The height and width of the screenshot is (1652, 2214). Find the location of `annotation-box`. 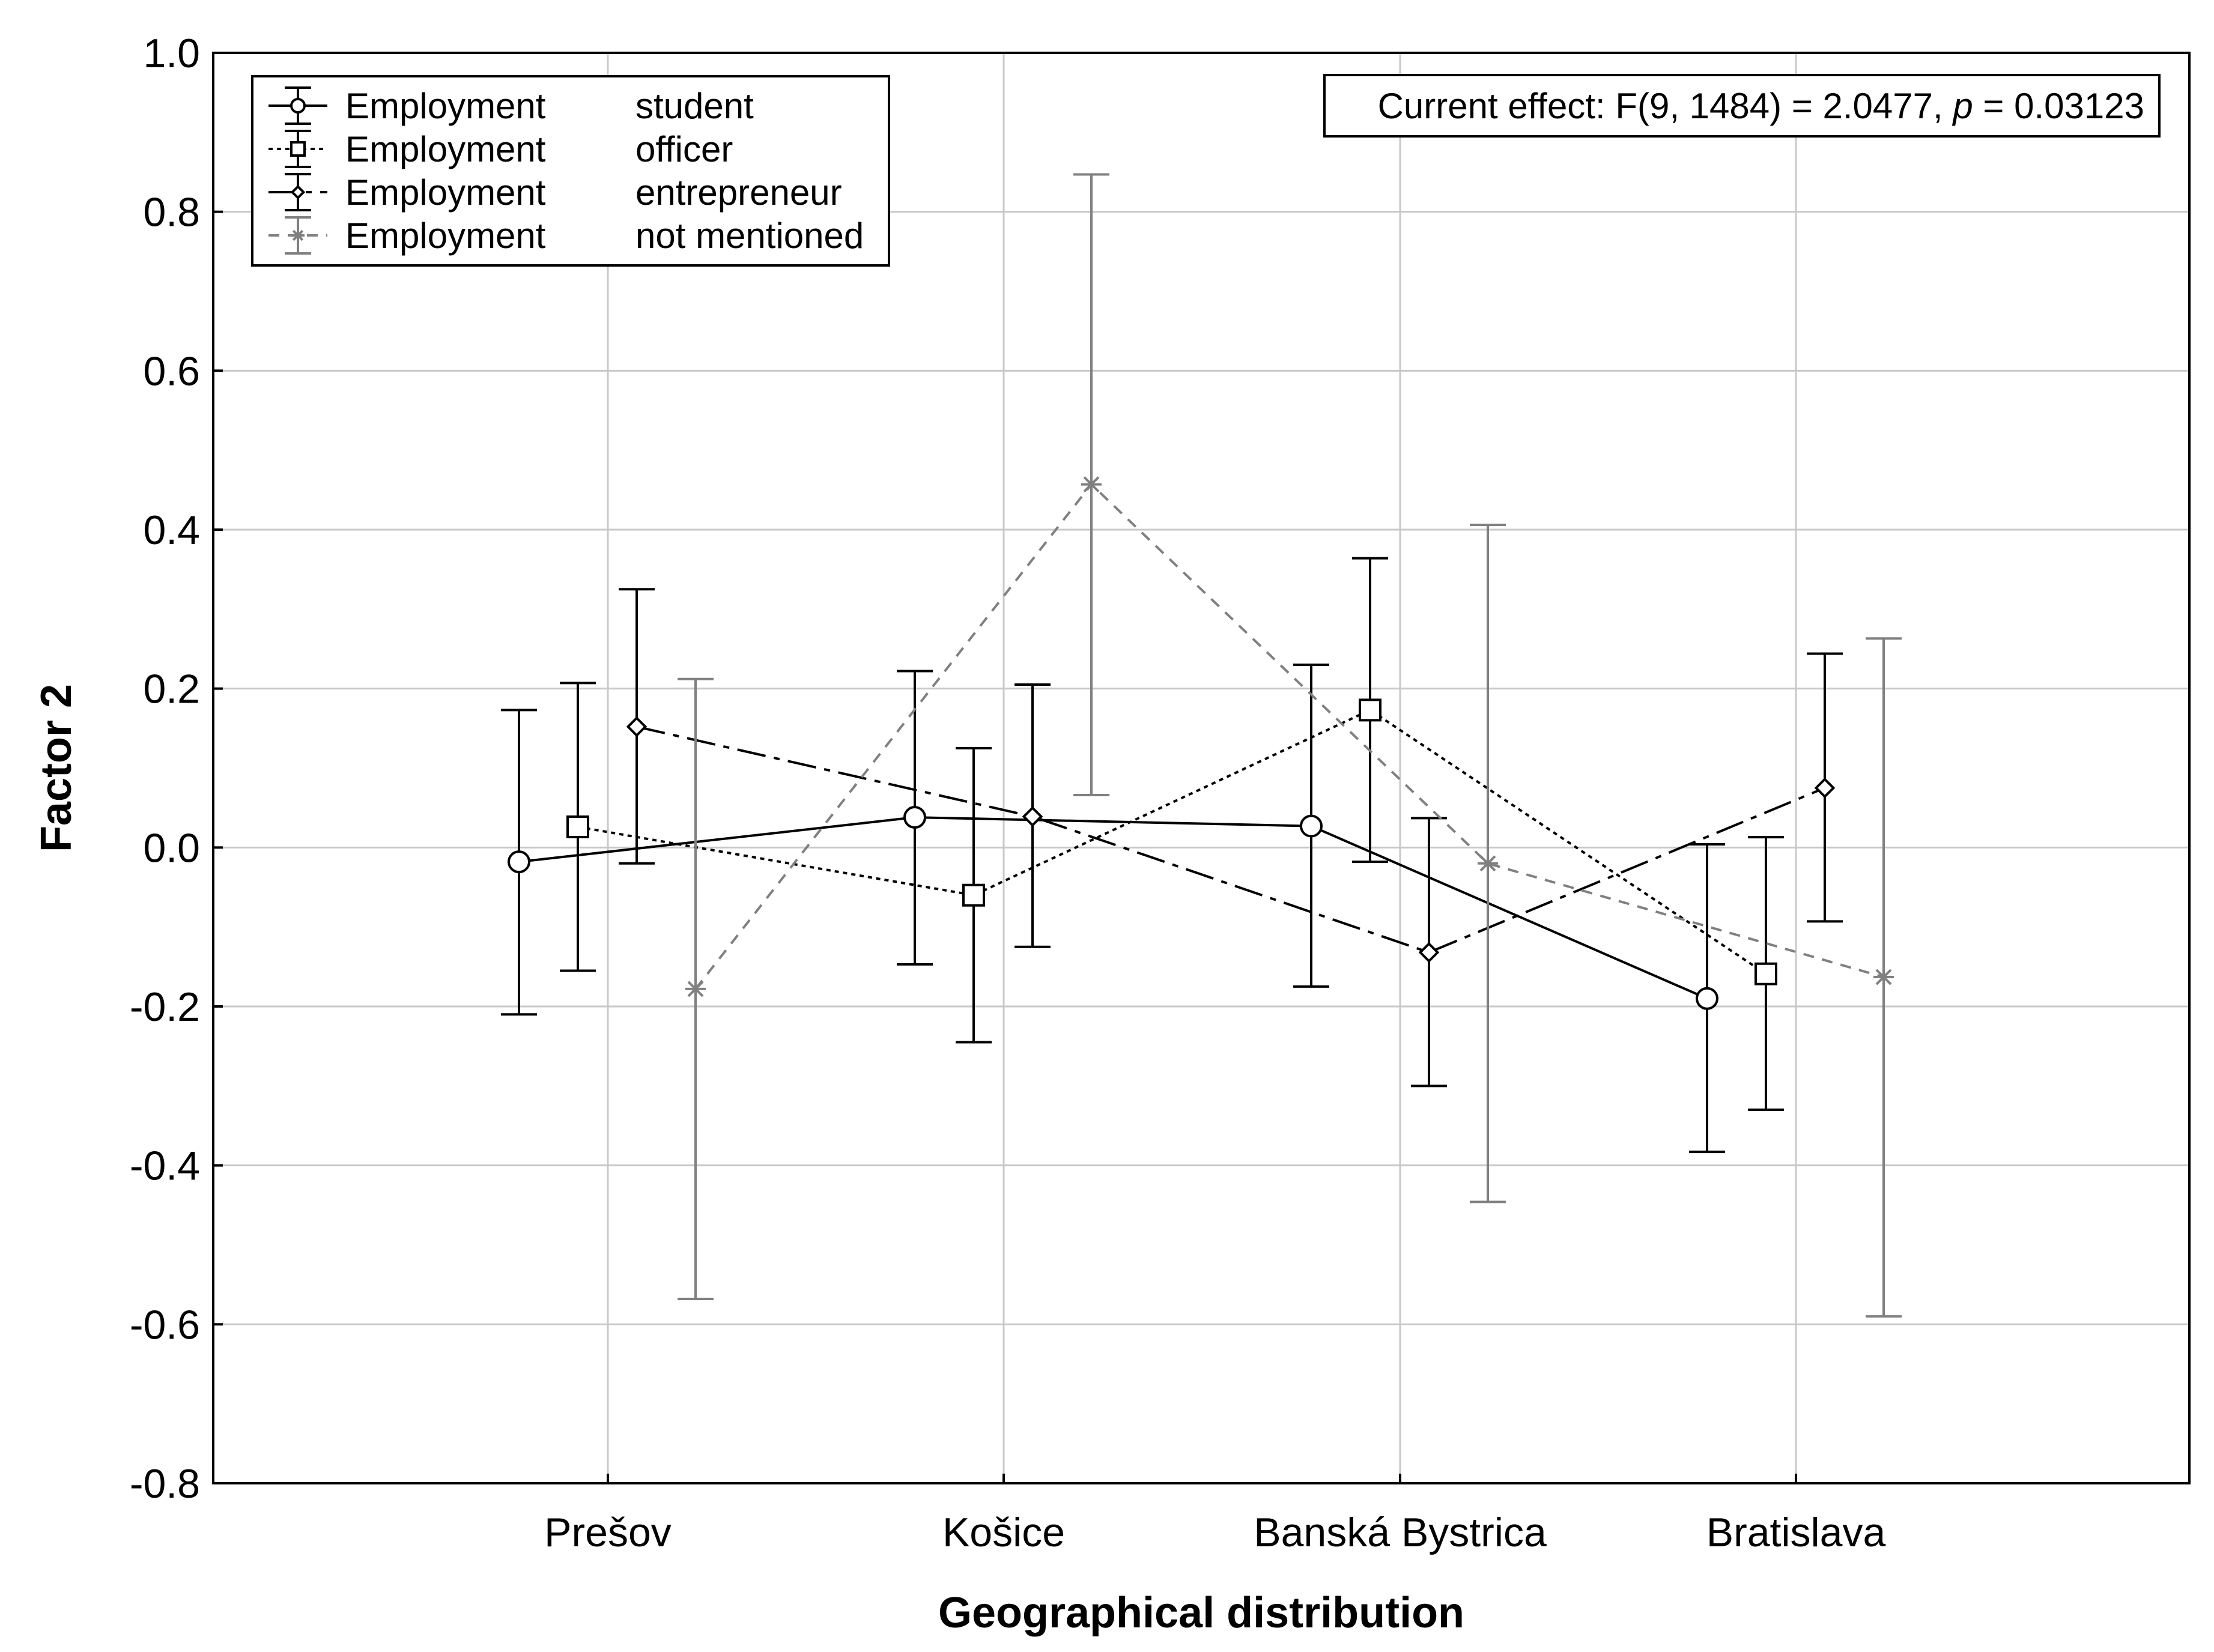

annotation-box is located at coordinates (1742, 106).